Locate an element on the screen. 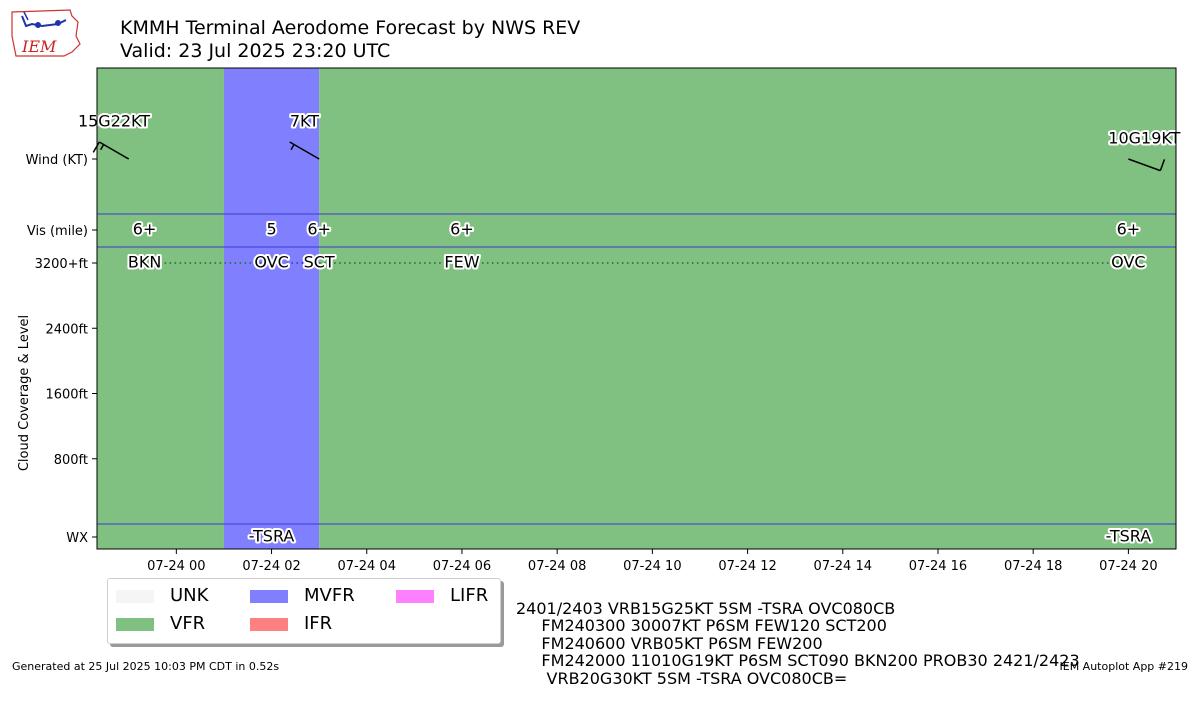  wind-label: 15G22KT is located at coordinates (114, 121).